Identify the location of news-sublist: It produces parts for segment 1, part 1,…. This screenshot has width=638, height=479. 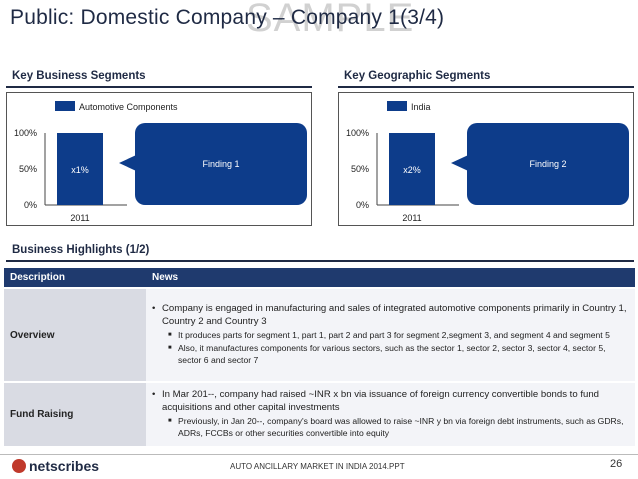
(398, 347).